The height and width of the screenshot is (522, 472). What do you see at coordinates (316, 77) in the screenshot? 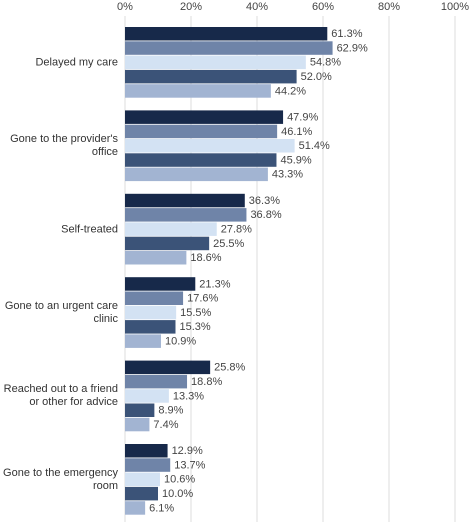
I see `value-label: 52.0%` at bounding box center [316, 77].